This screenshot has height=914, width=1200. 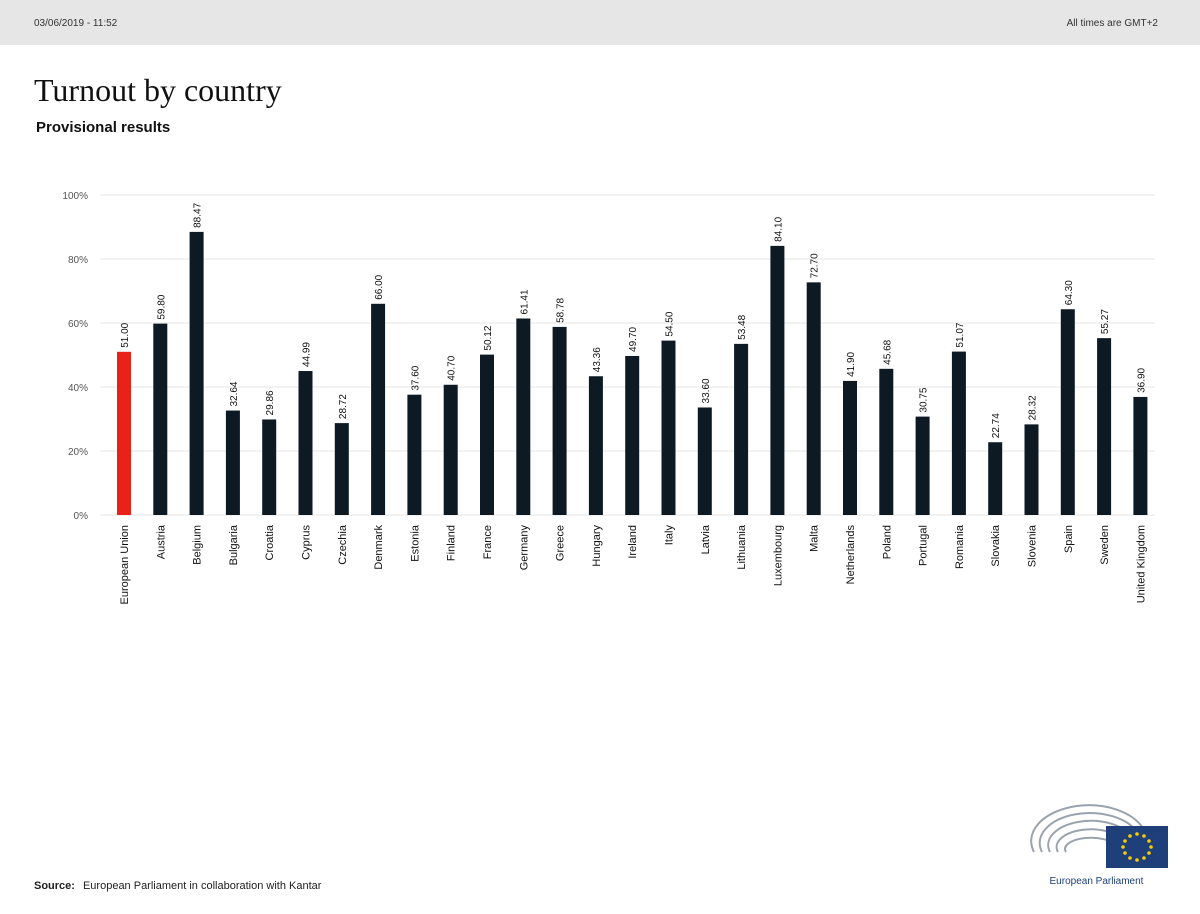 I want to click on data-label: 28.32, so click(x=1033, y=407).